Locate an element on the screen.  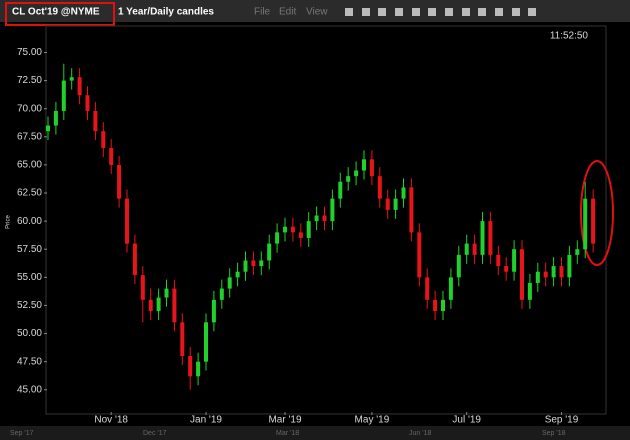
y-tick-label: 52.50 is located at coordinates (29, 305).